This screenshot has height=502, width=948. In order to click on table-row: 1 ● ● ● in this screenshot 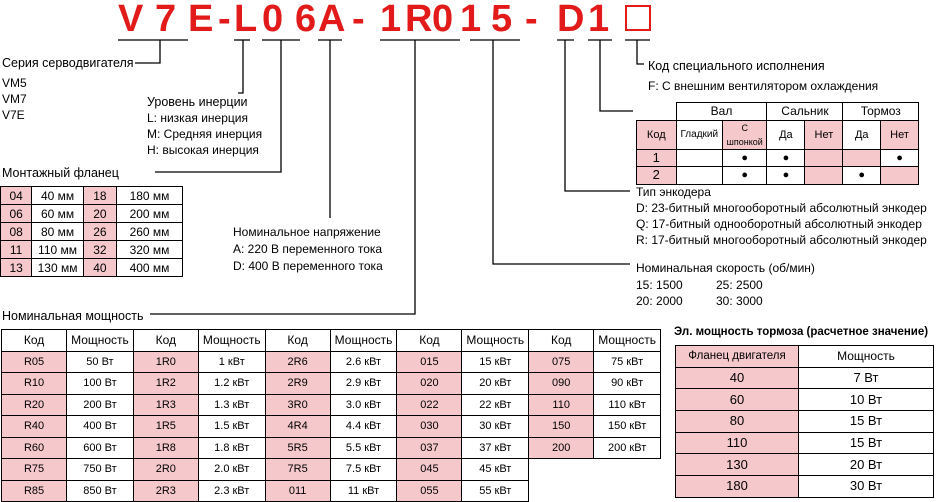, I will do `click(777, 157)`.